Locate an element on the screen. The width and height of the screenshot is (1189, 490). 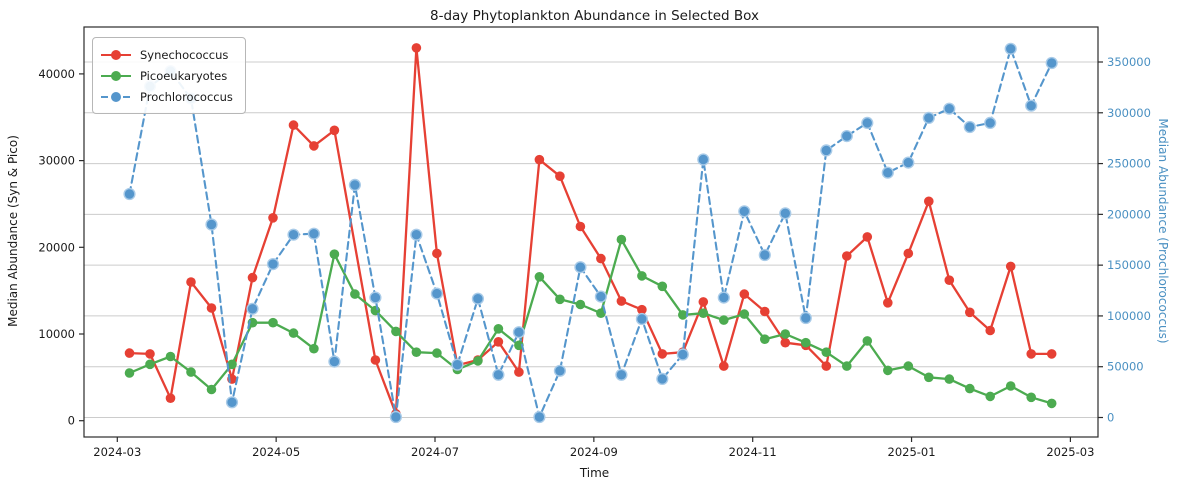
left-axis-ticks: 0 10000 20000 30000 40000 is located at coordinates (61, 247).